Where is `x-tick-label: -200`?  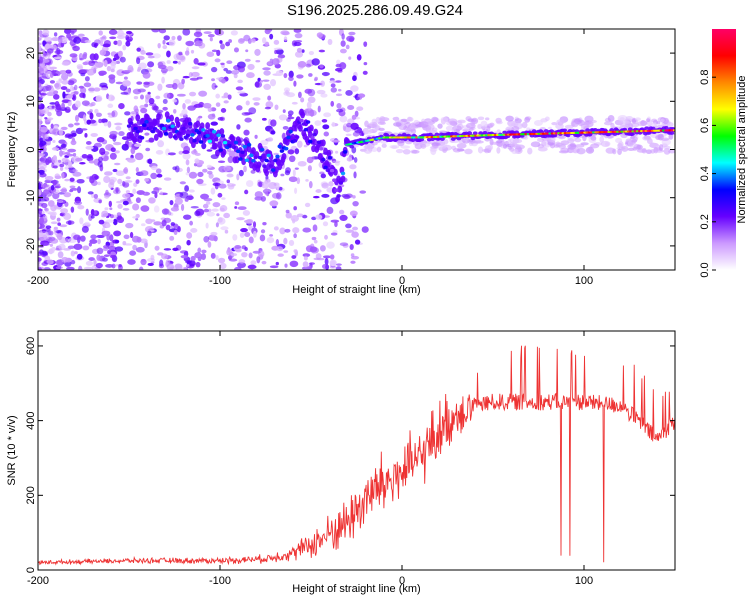 x-tick-label: -200 is located at coordinates (38, 281).